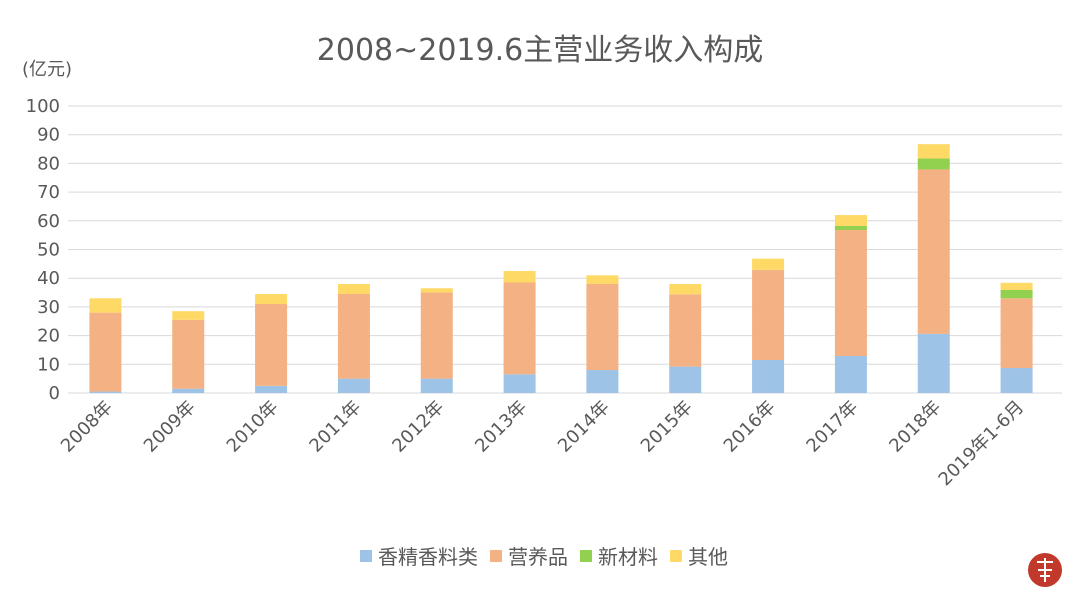 Image resolution: width=1080 pixels, height=603 pixels. What do you see at coordinates (418, 427) in the screenshot?
I see `x-tick-label: 2012年` at bounding box center [418, 427].